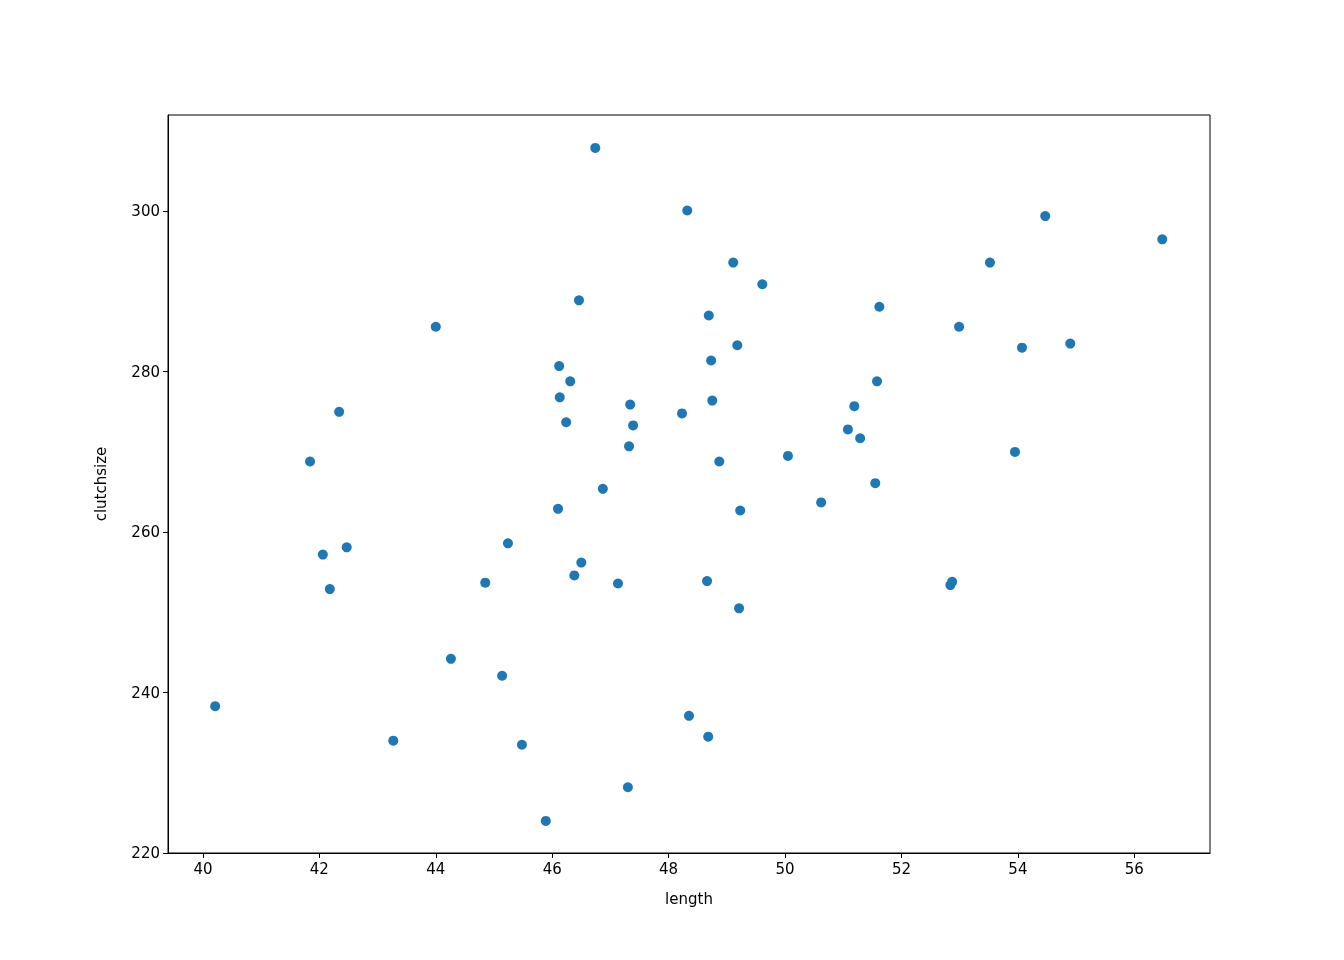 The height and width of the screenshot is (960, 1344). Describe the element at coordinates (145, 853) in the screenshot. I see `y-tick-label: 220` at that location.